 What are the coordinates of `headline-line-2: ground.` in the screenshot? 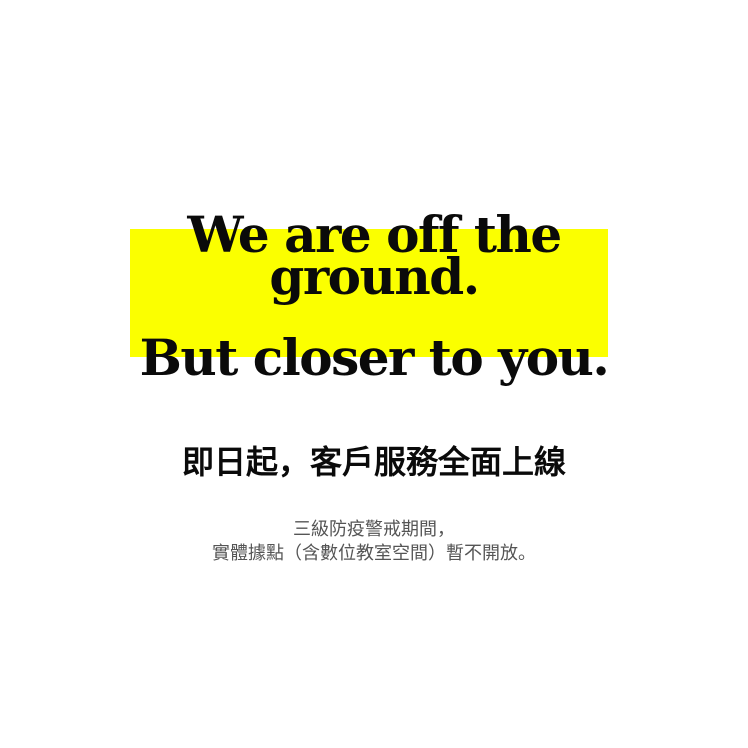 It's located at (374, 276).